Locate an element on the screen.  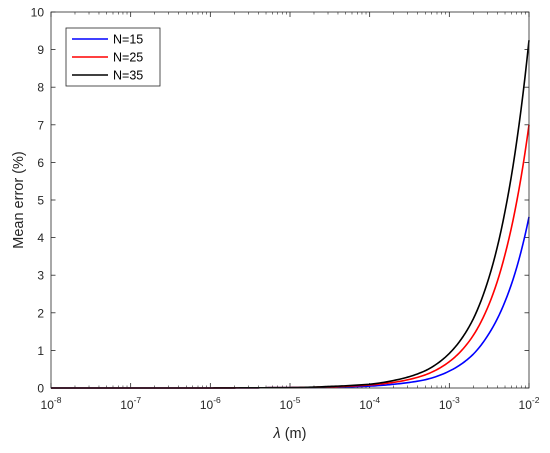
y-tick-label: 9 is located at coordinates (40, 50).